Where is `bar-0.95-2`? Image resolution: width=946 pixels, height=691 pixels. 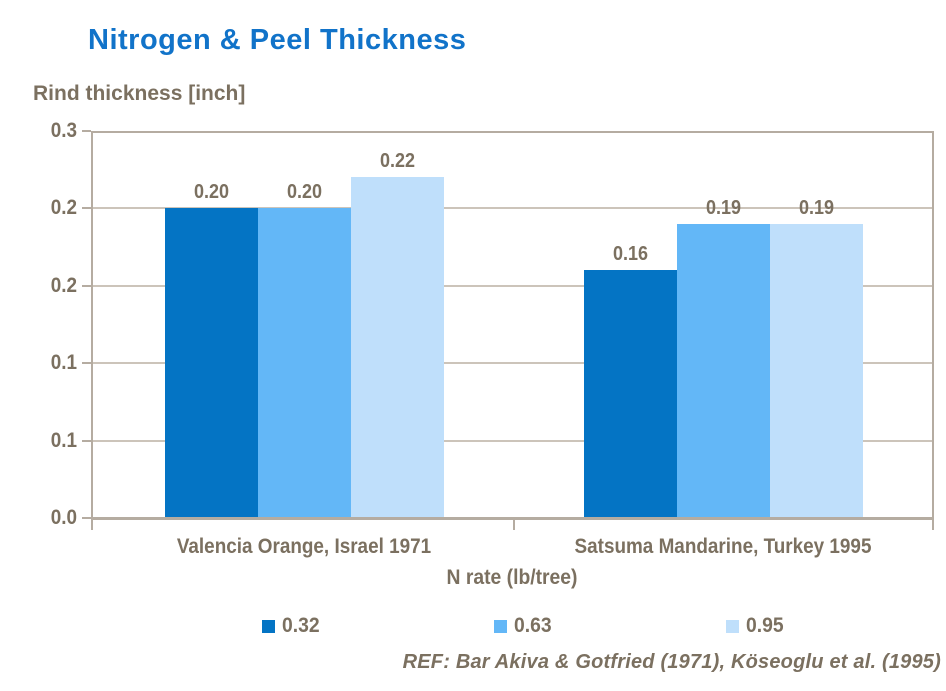
bar-0.95-2 is located at coordinates (816, 371).